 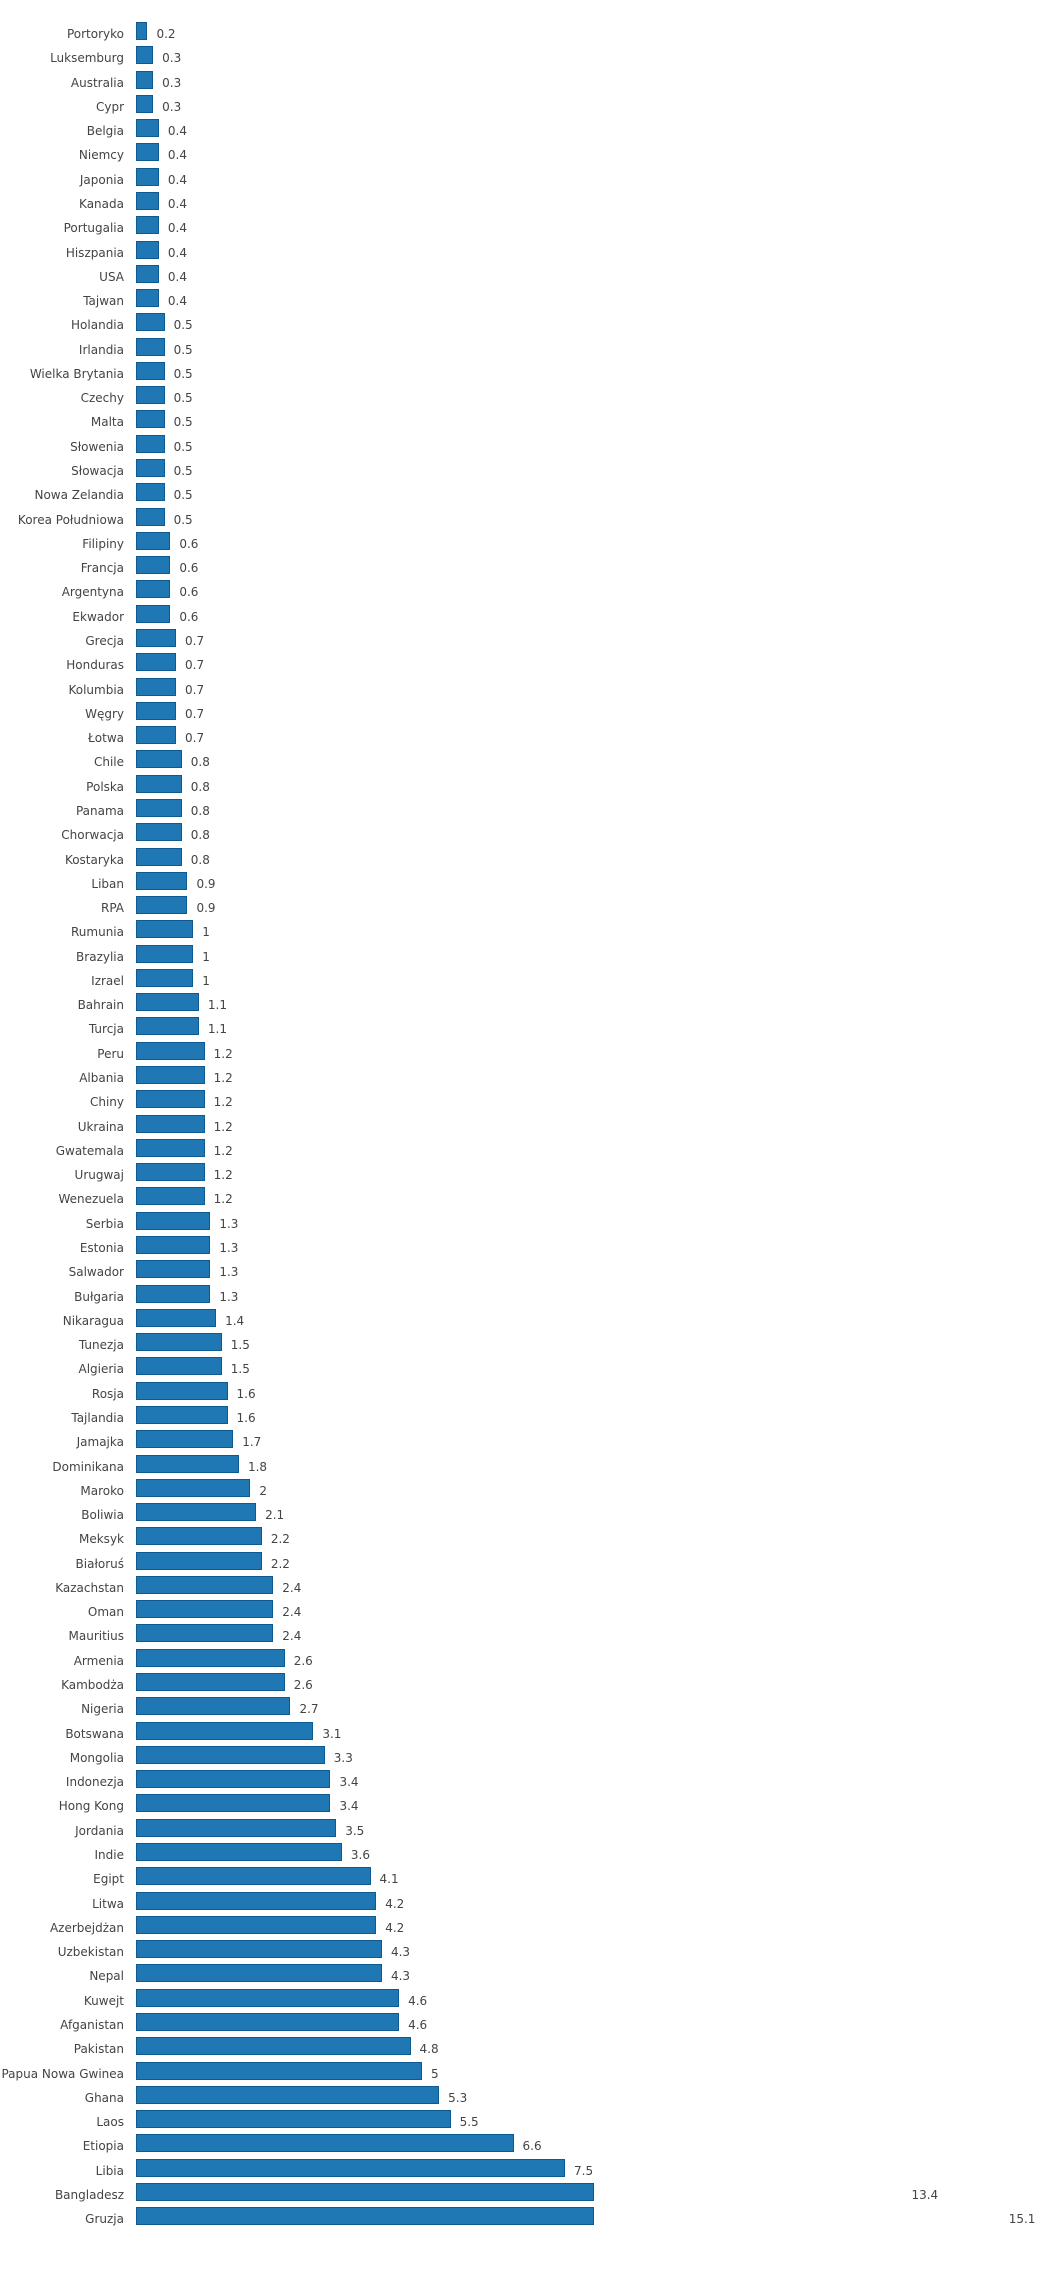 I want to click on value-label: 3.5, so click(x=355, y=1830).